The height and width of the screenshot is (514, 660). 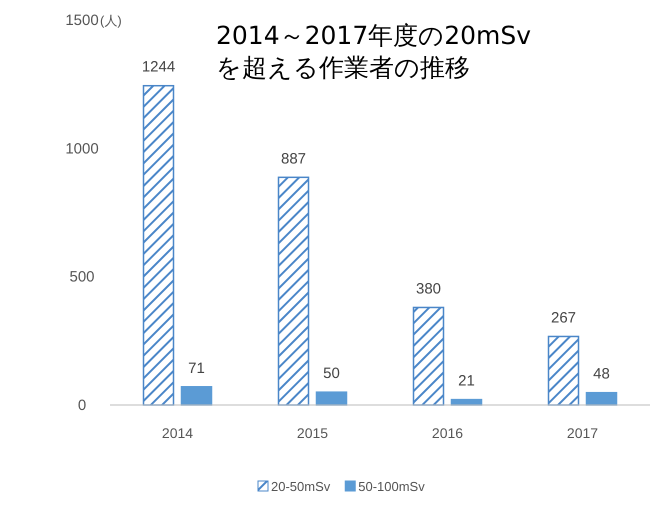 I want to click on legend-label: 20-50mSv, so click(x=301, y=486).